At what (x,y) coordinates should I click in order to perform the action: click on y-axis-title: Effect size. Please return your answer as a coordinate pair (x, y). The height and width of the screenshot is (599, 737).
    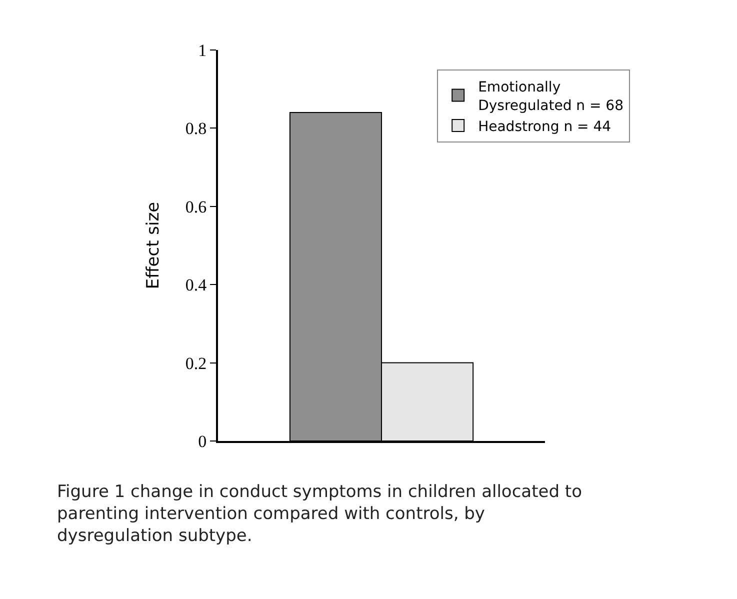
    Looking at the image, I should click on (153, 246).